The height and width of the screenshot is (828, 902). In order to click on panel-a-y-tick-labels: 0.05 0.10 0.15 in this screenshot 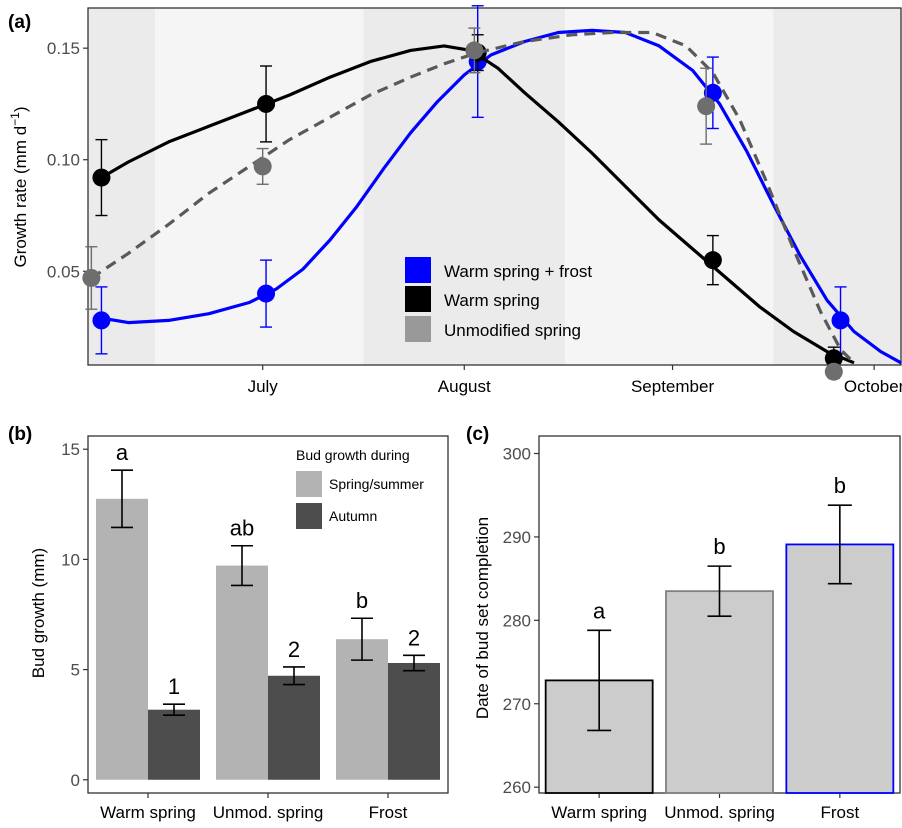, I will do `click(63, 160)`.